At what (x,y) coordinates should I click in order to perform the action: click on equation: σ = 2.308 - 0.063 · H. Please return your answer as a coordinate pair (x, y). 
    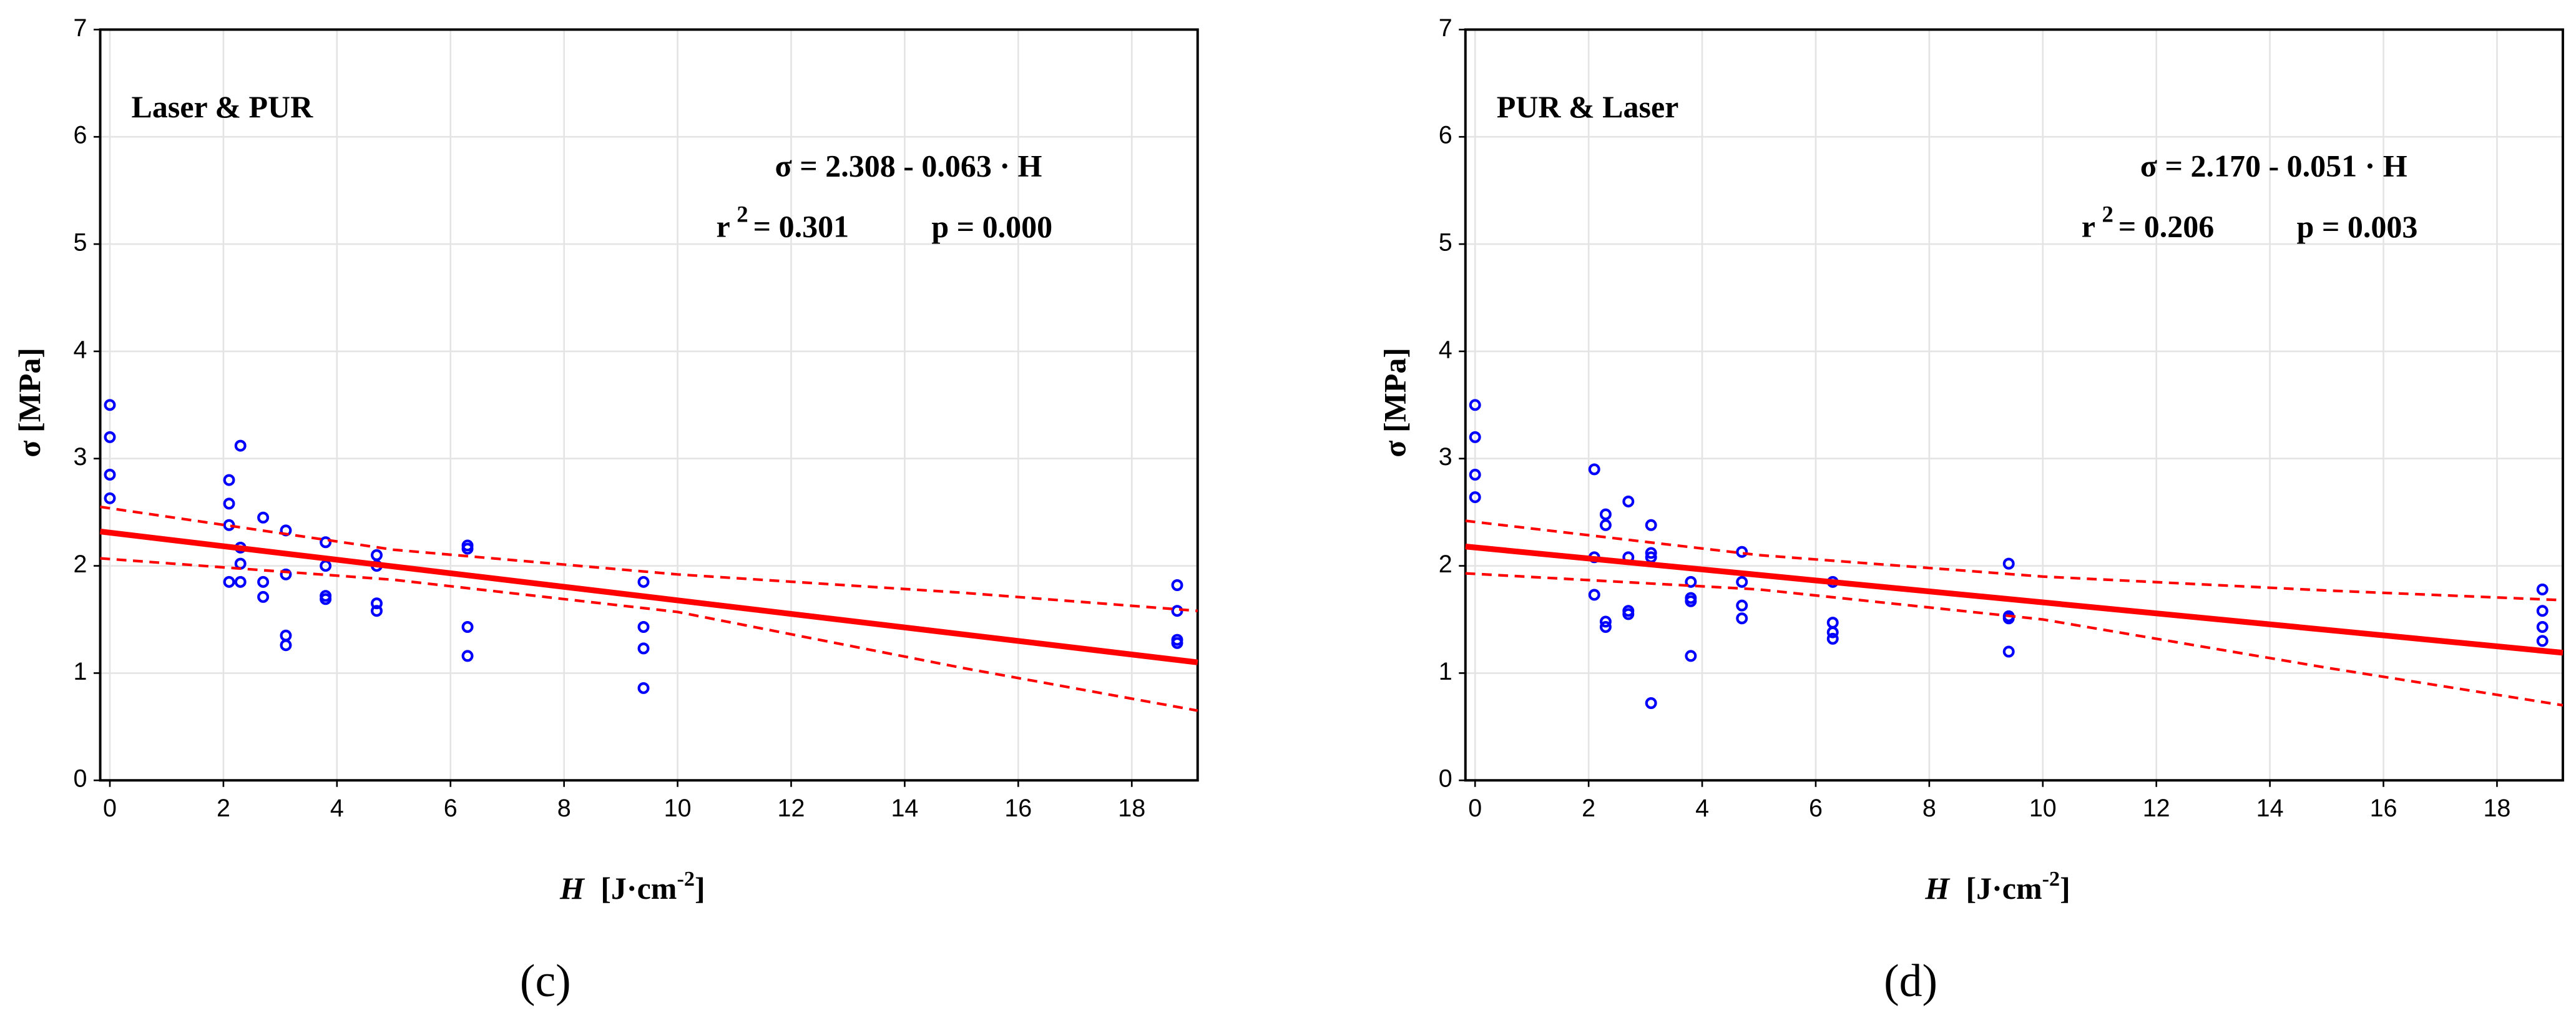
    Looking at the image, I should click on (908, 166).